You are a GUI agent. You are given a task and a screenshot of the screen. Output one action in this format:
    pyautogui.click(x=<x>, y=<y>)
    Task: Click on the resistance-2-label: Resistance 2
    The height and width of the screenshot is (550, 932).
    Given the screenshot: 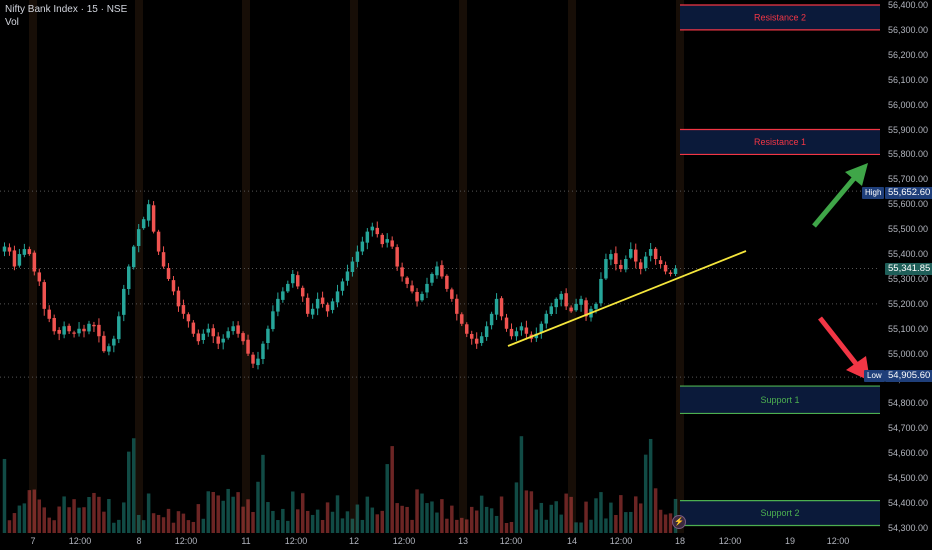 What is the action you would take?
    pyautogui.click(x=780, y=17)
    